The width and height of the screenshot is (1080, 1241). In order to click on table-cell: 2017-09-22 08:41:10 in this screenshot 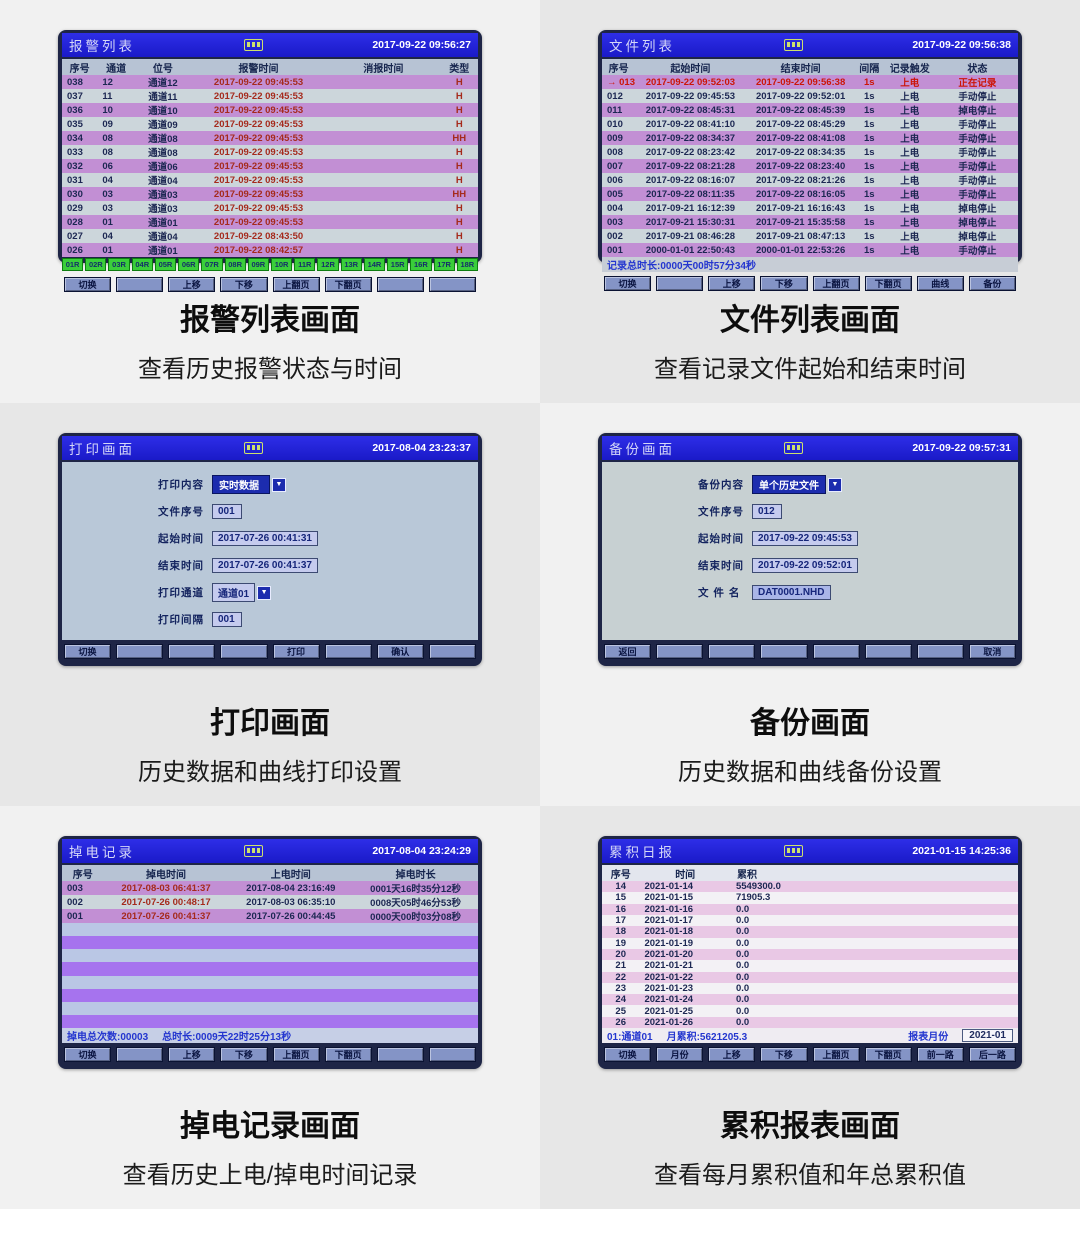, I will do `click(690, 124)`.